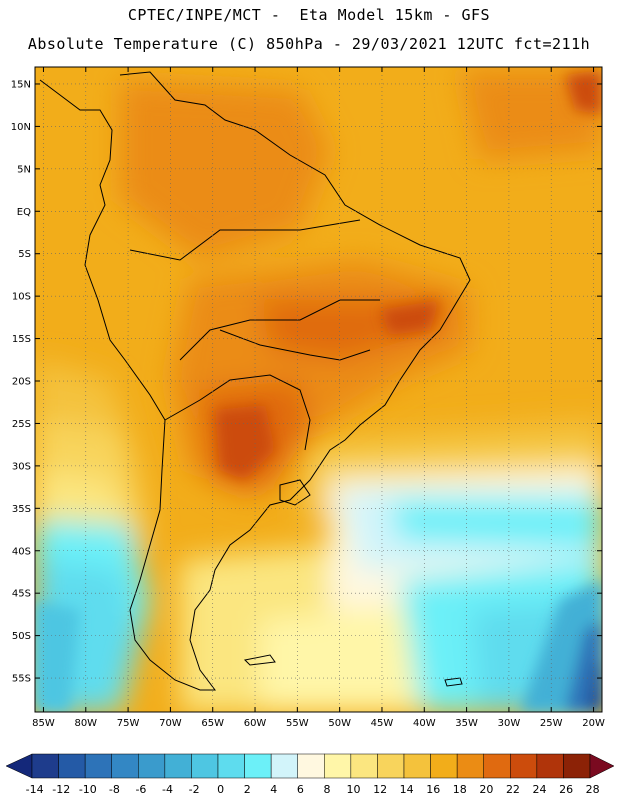 This screenshot has width=618, height=800. What do you see at coordinates (540, 789) in the screenshot?
I see `colorbar-label: 24` at bounding box center [540, 789].